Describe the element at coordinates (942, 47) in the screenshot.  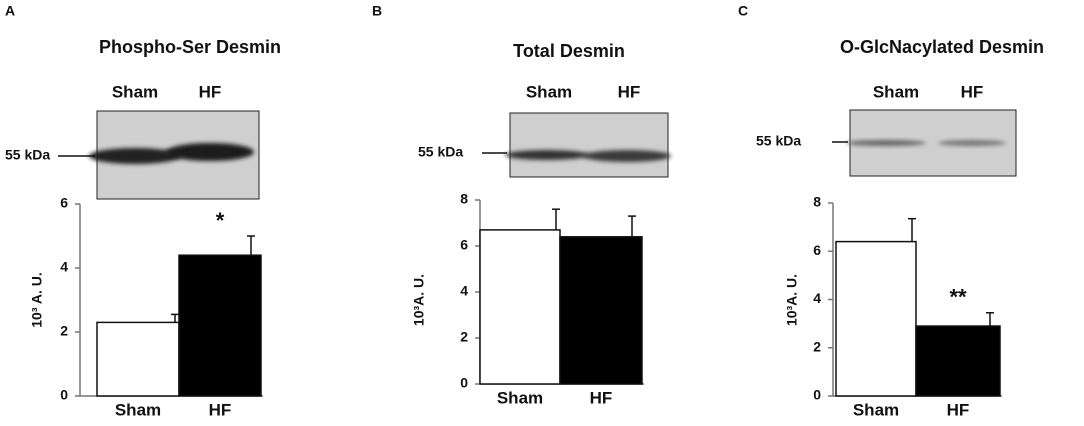
I see `chart-title: O-GlcNacylated Desmin` at that location.